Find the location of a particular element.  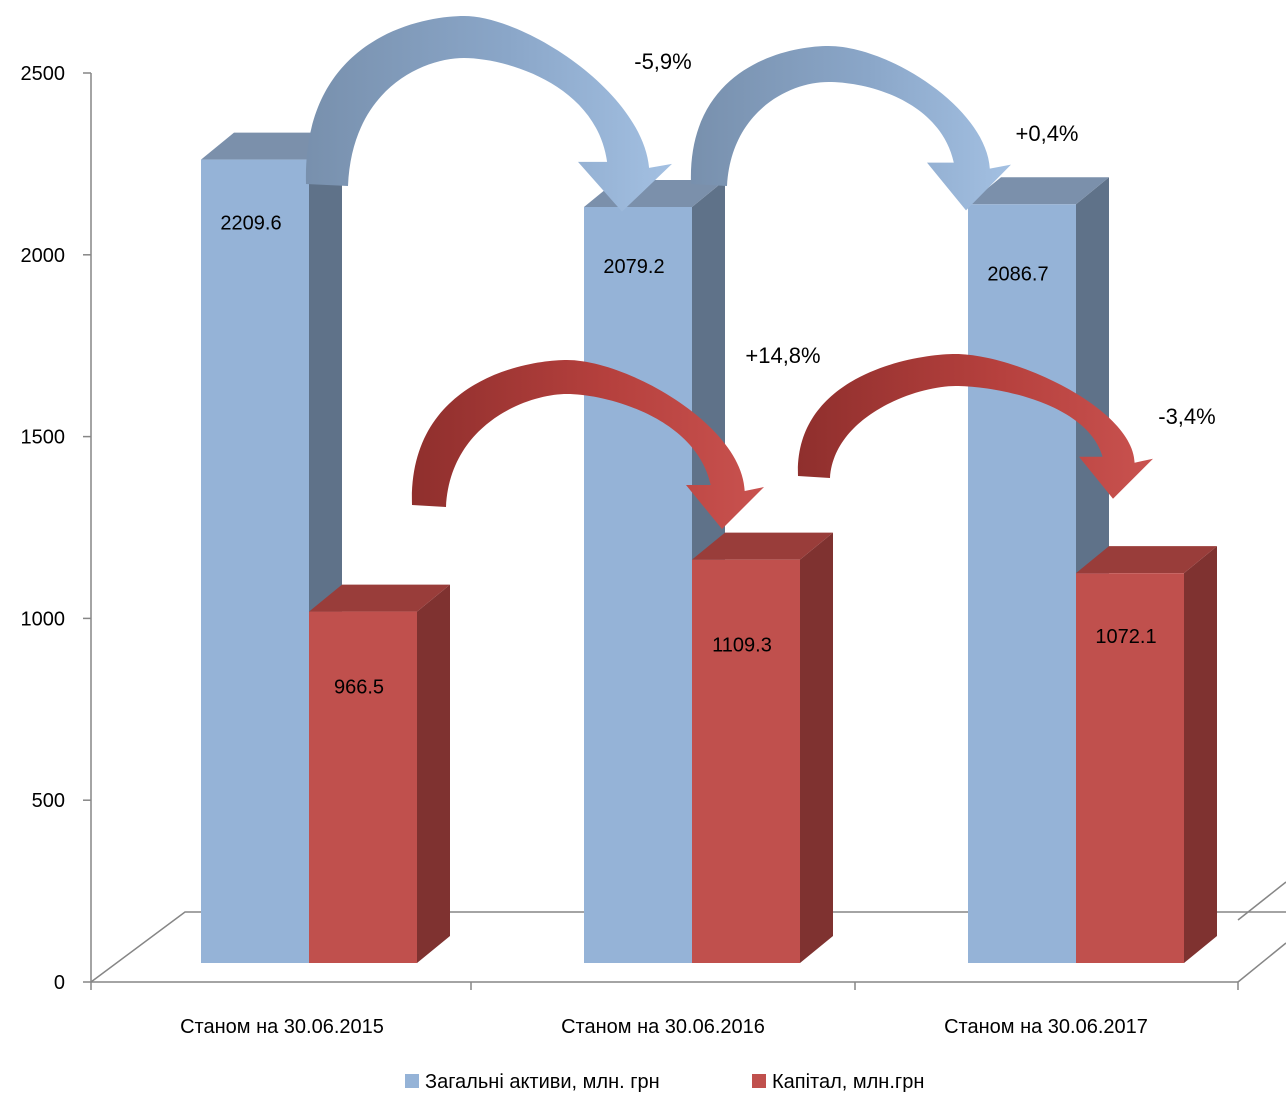

legend-item: Загальні активи, млн. грн is located at coordinates (532, 1082).